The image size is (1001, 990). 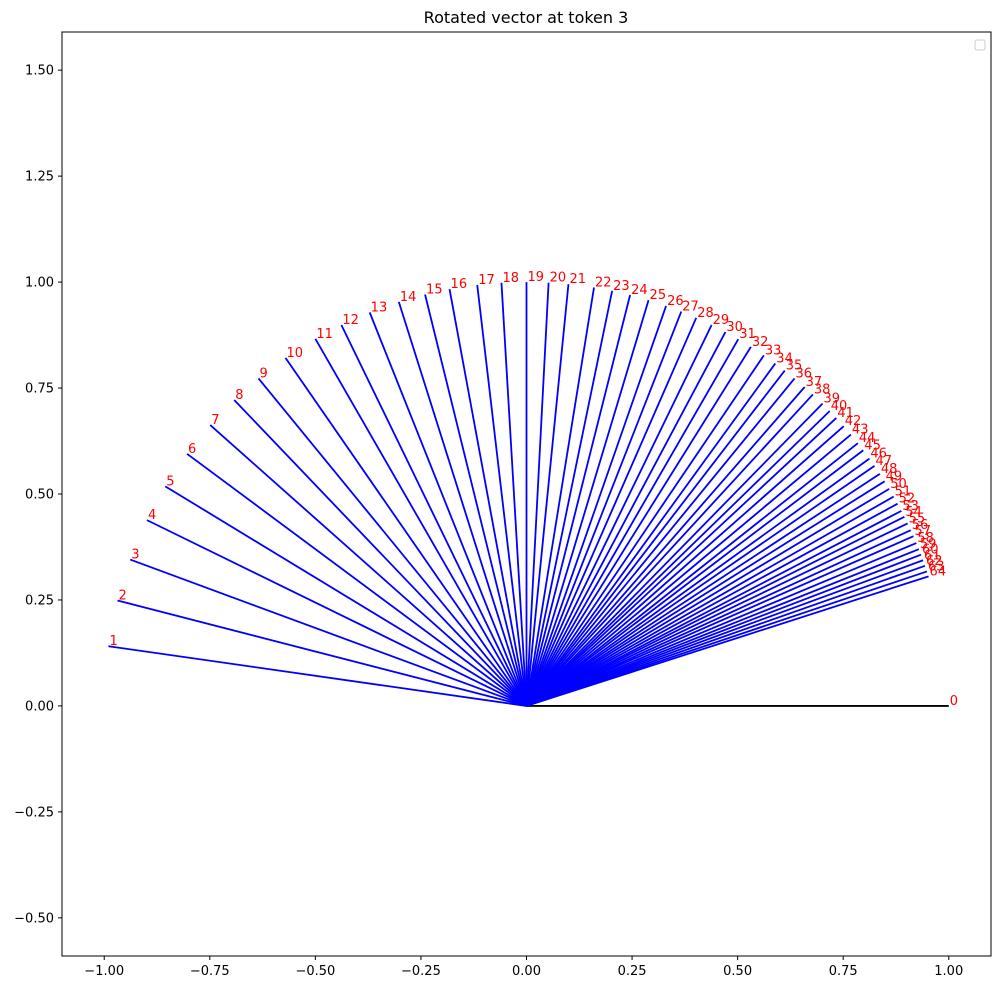 I want to click on vector-label: 35, so click(x=794, y=366).